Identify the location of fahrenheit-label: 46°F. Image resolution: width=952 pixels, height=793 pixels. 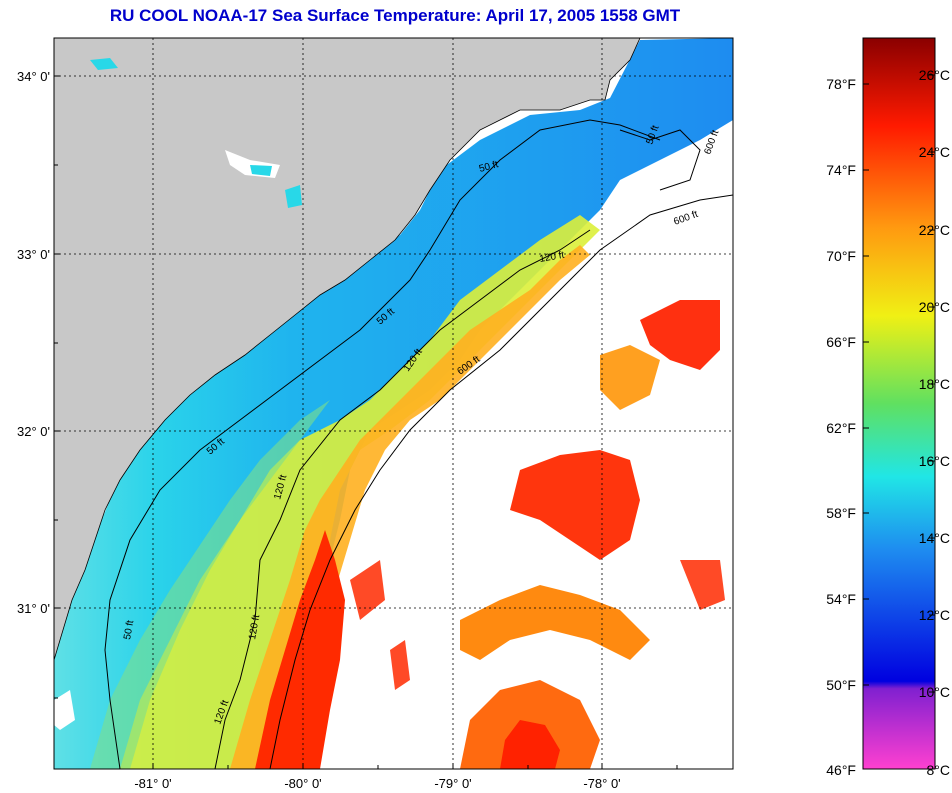
(841, 770).